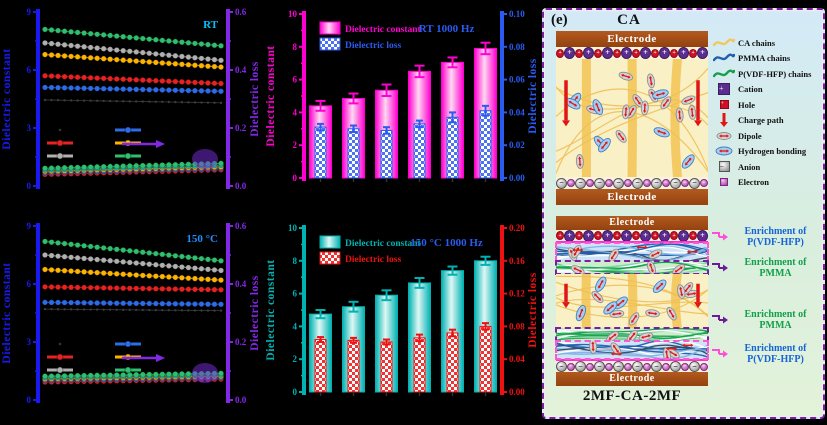 The width and height of the screenshot is (827, 425). What do you see at coordinates (330, 44) in the screenshot?
I see `legend-swatch-loss` at bounding box center [330, 44].